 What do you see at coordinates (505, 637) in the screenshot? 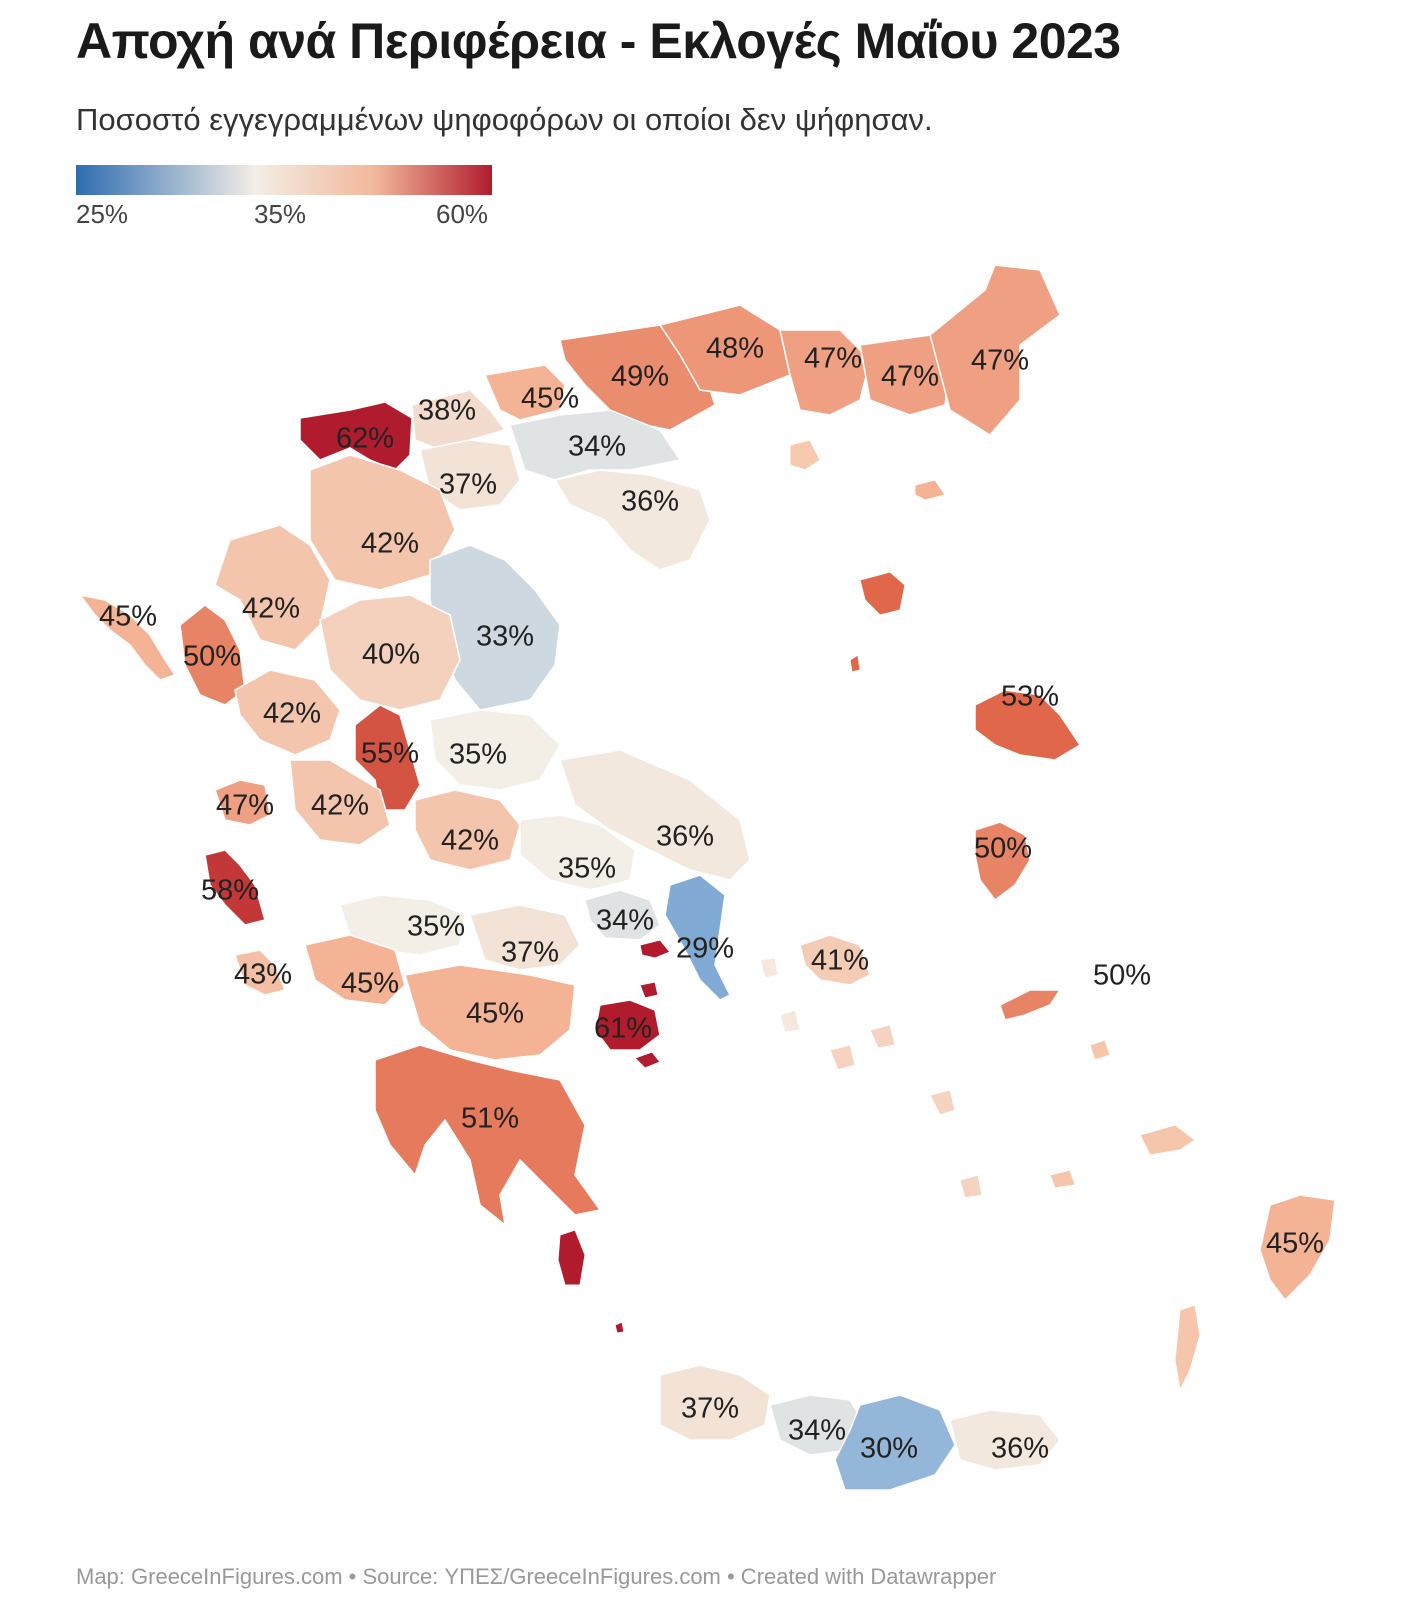
I see `region-value-label: 33%` at bounding box center [505, 637].